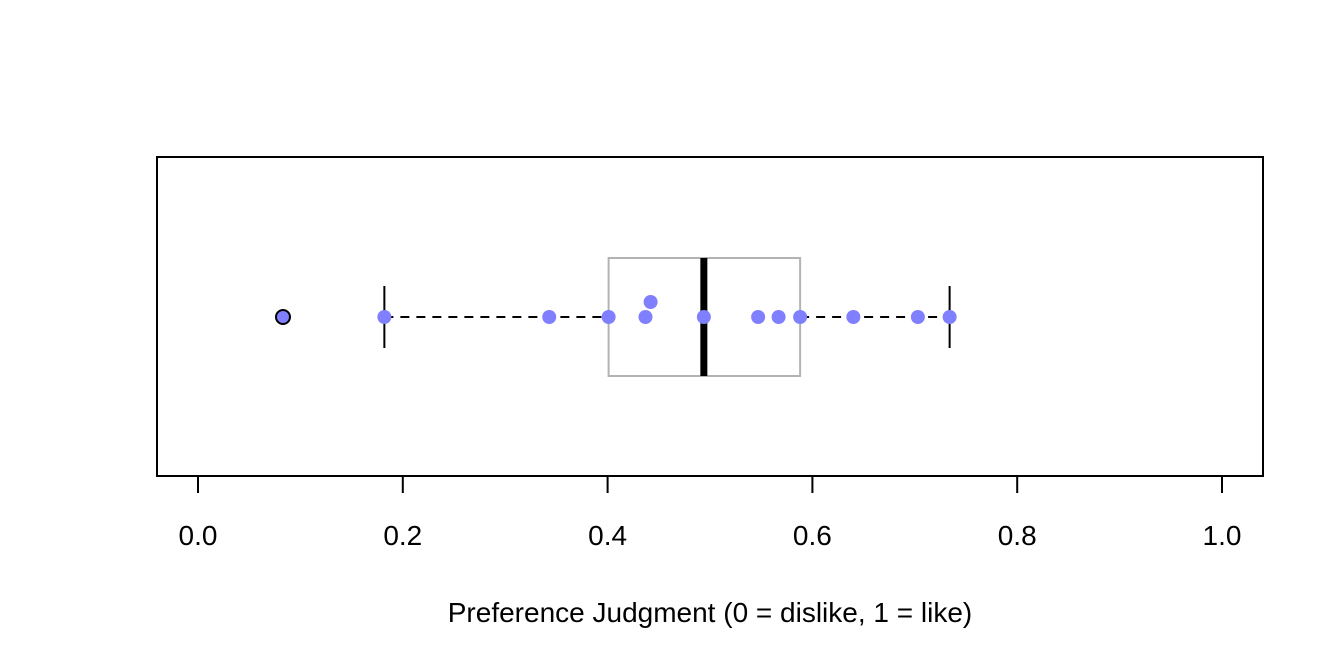 The width and height of the screenshot is (1344, 672). Describe the element at coordinates (607, 535) in the screenshot. I see `x-tick-label-2: 0.4` at that location.